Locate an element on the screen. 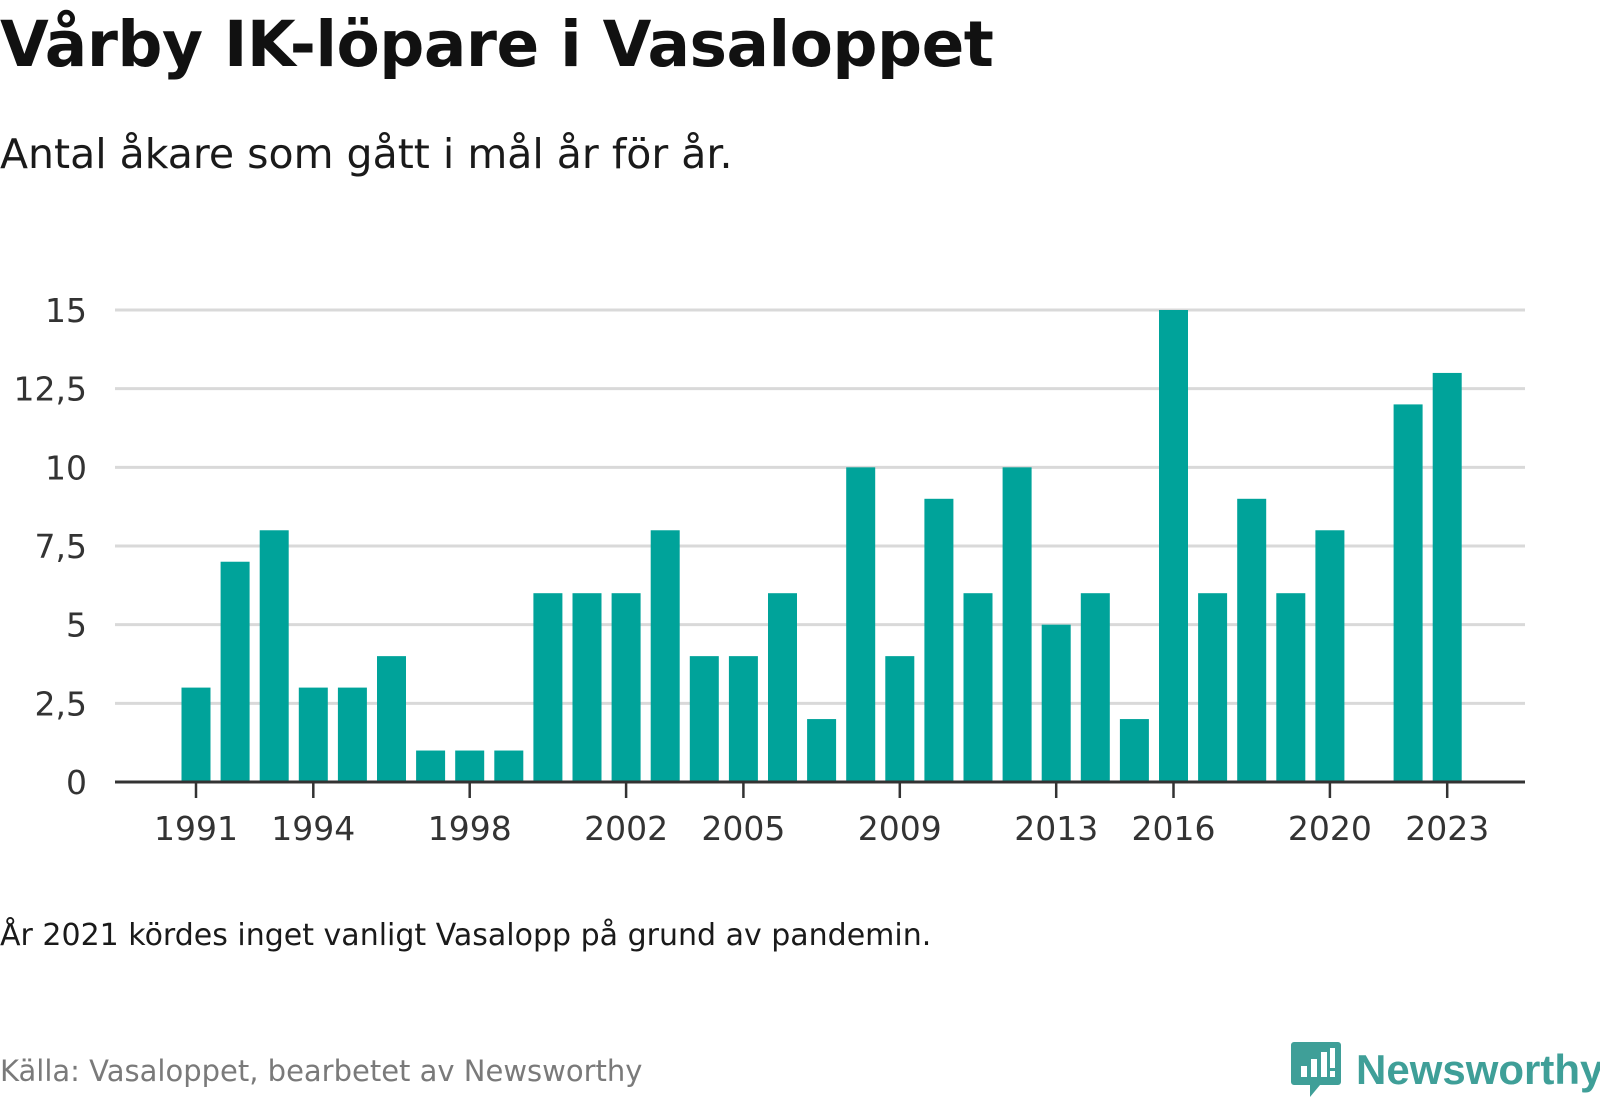  x-tick-label: 1991 is located at coordinates (196, 828).